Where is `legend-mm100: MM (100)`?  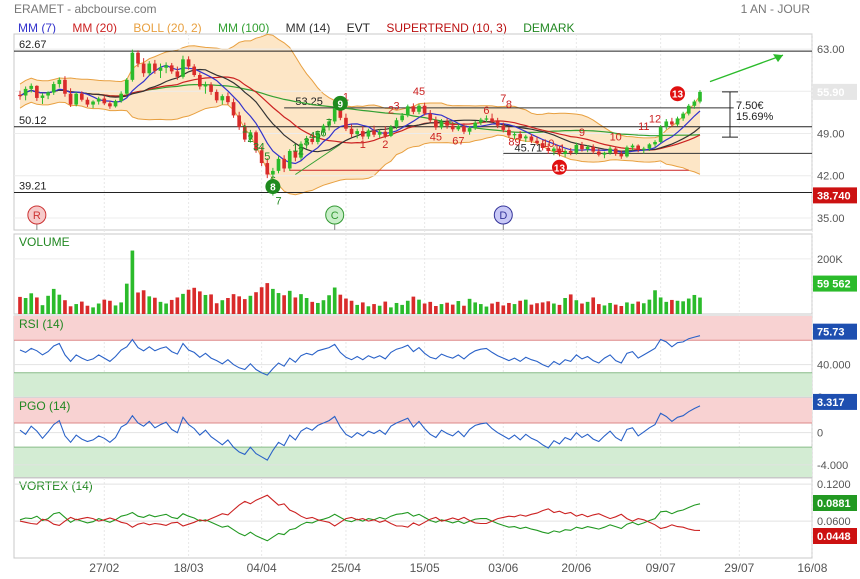
legend-mm100: MM (100) is located at coordinates (243, 28).